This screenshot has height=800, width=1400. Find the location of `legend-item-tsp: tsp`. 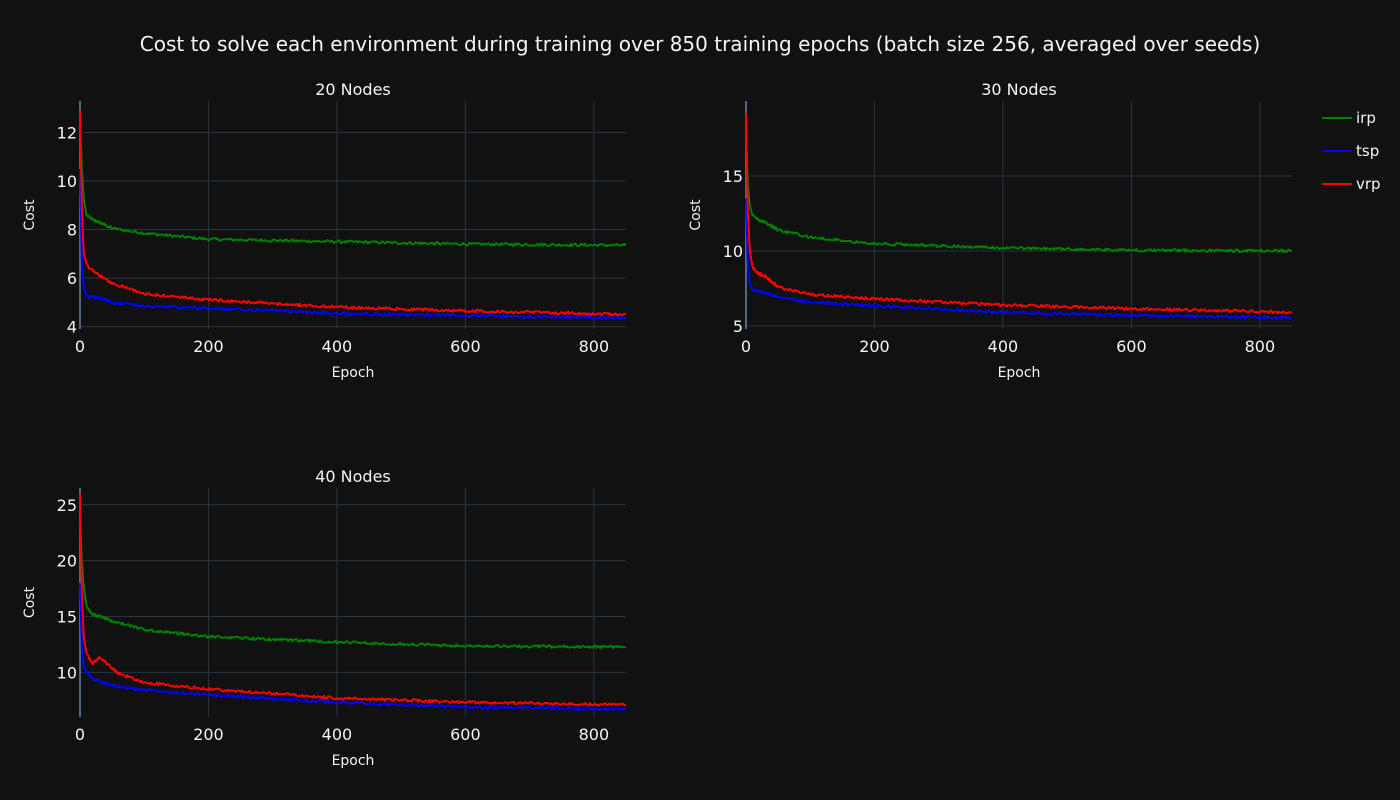

legend-item-tsp: tsp is located at coordinates (1350, 151).